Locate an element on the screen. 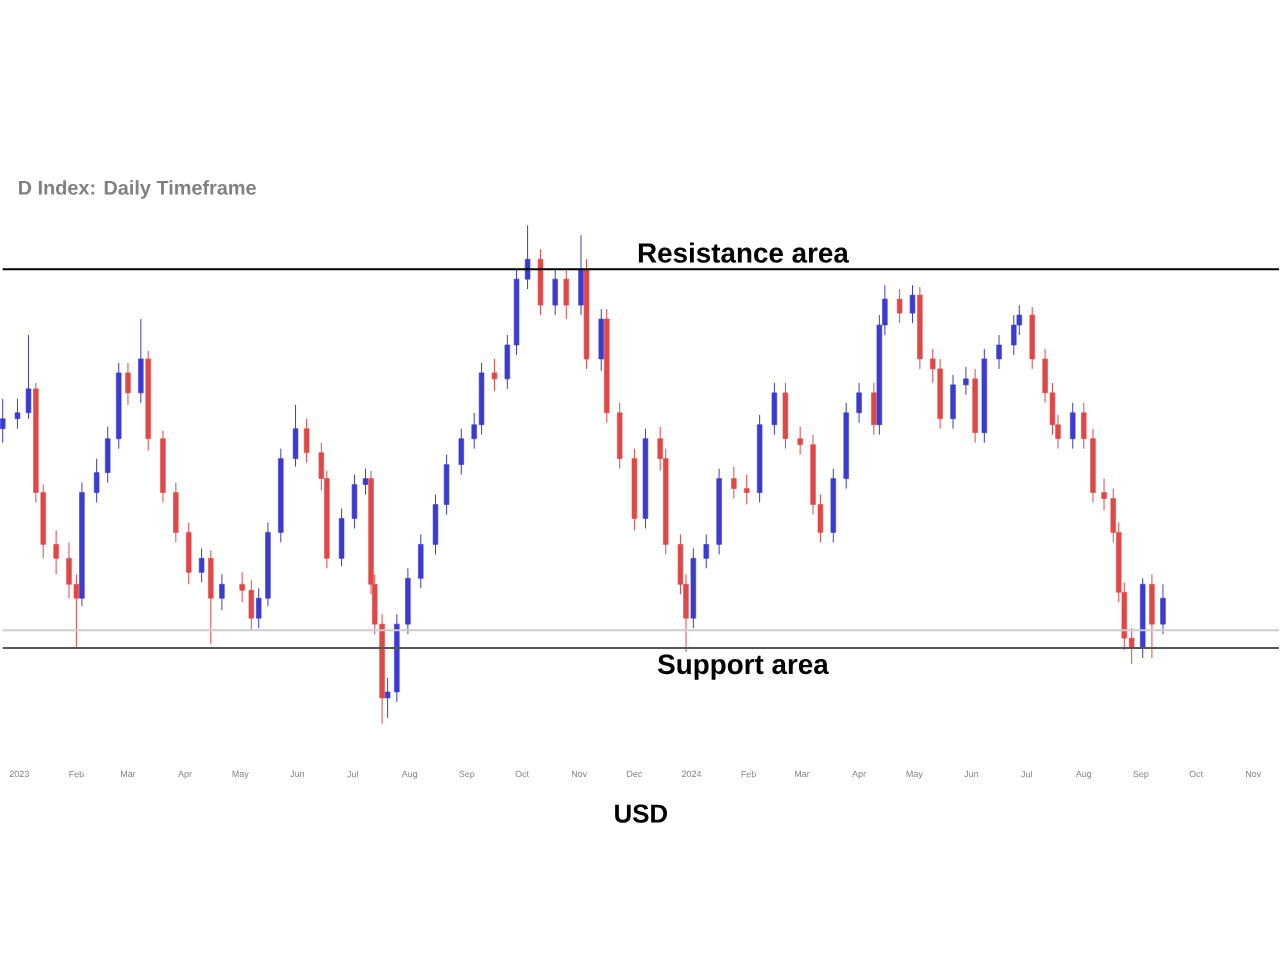 This screenshot has width=1280, height=958. ref-line-label: Support area is located at coordinates (743, 667).